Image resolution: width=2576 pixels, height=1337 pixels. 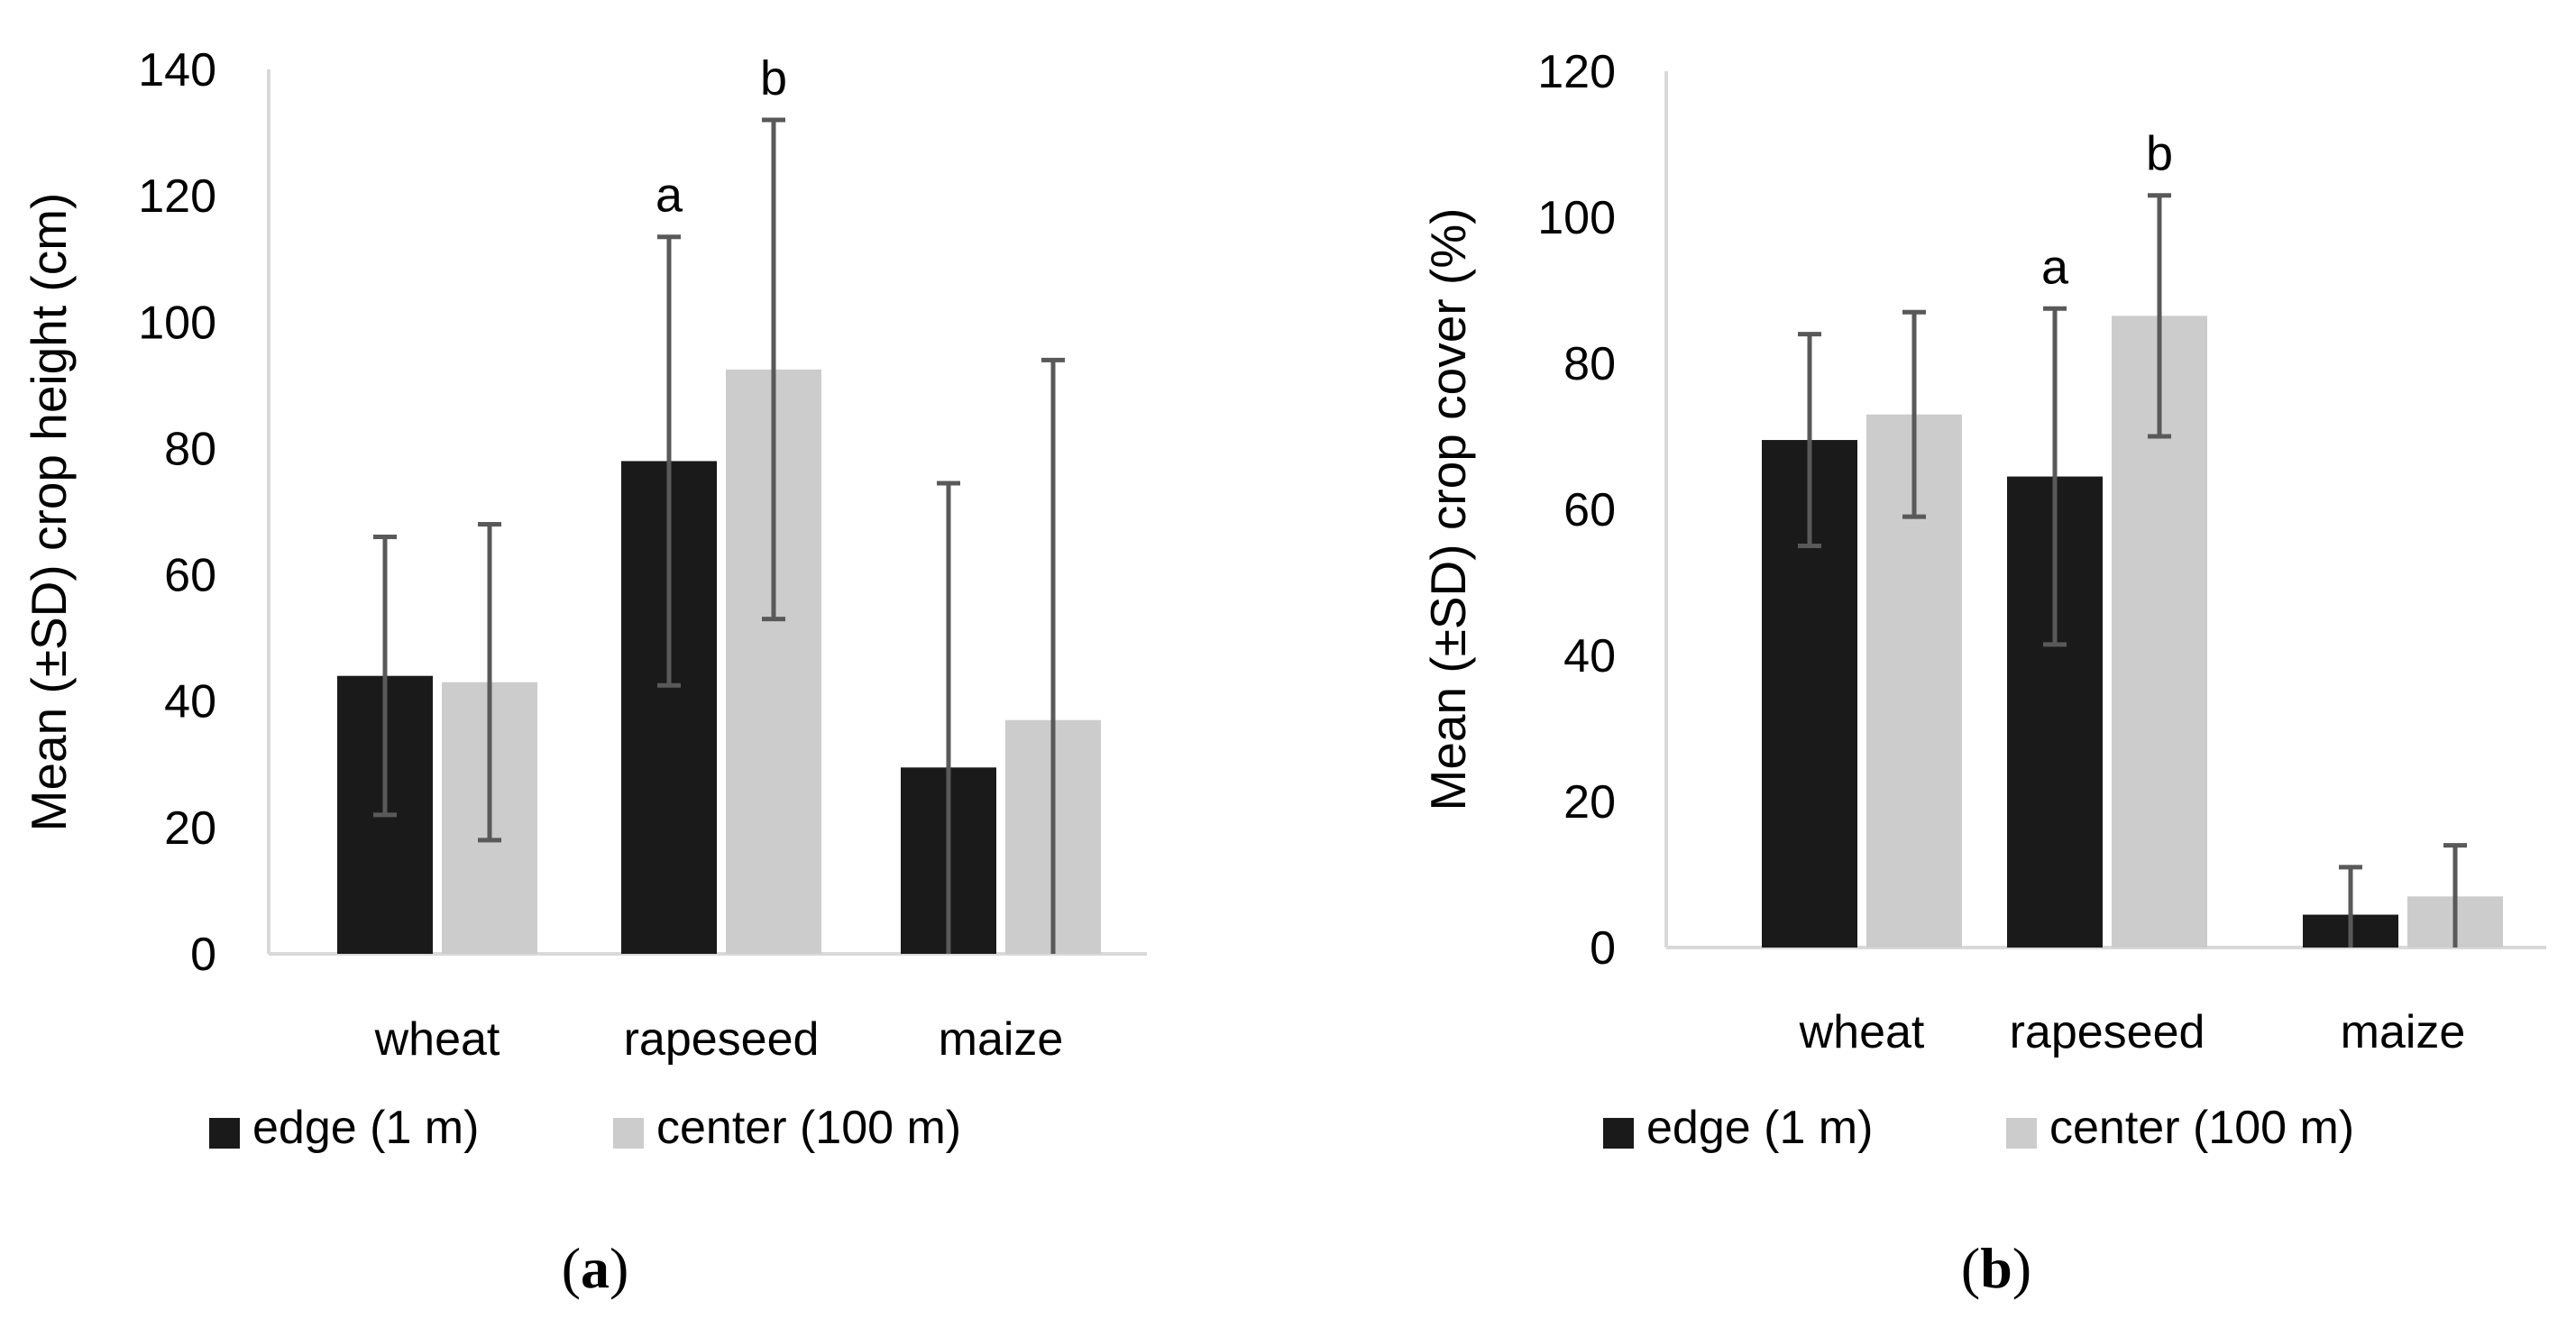 What do you see at coordinates (49, 512) in the screenshot?
I see `y-axis-title: Mean (±SD) crop height (cm)` at bounding box center [49, 512].